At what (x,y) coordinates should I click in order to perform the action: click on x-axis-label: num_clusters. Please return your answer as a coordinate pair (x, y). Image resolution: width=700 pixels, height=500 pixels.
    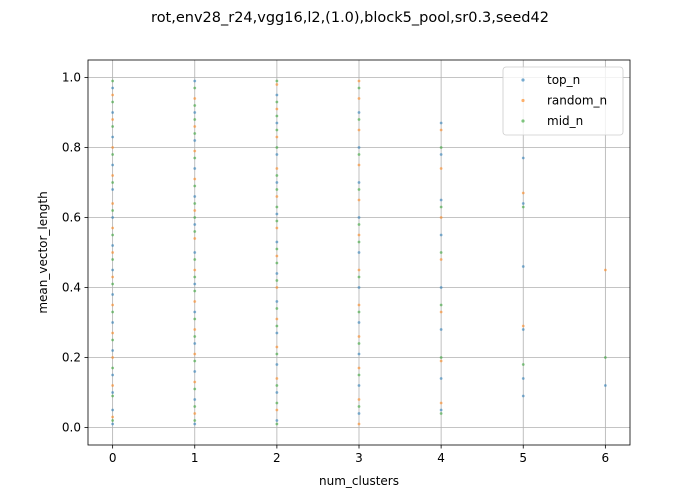
    Looking at the image, I should click on (359, 481).